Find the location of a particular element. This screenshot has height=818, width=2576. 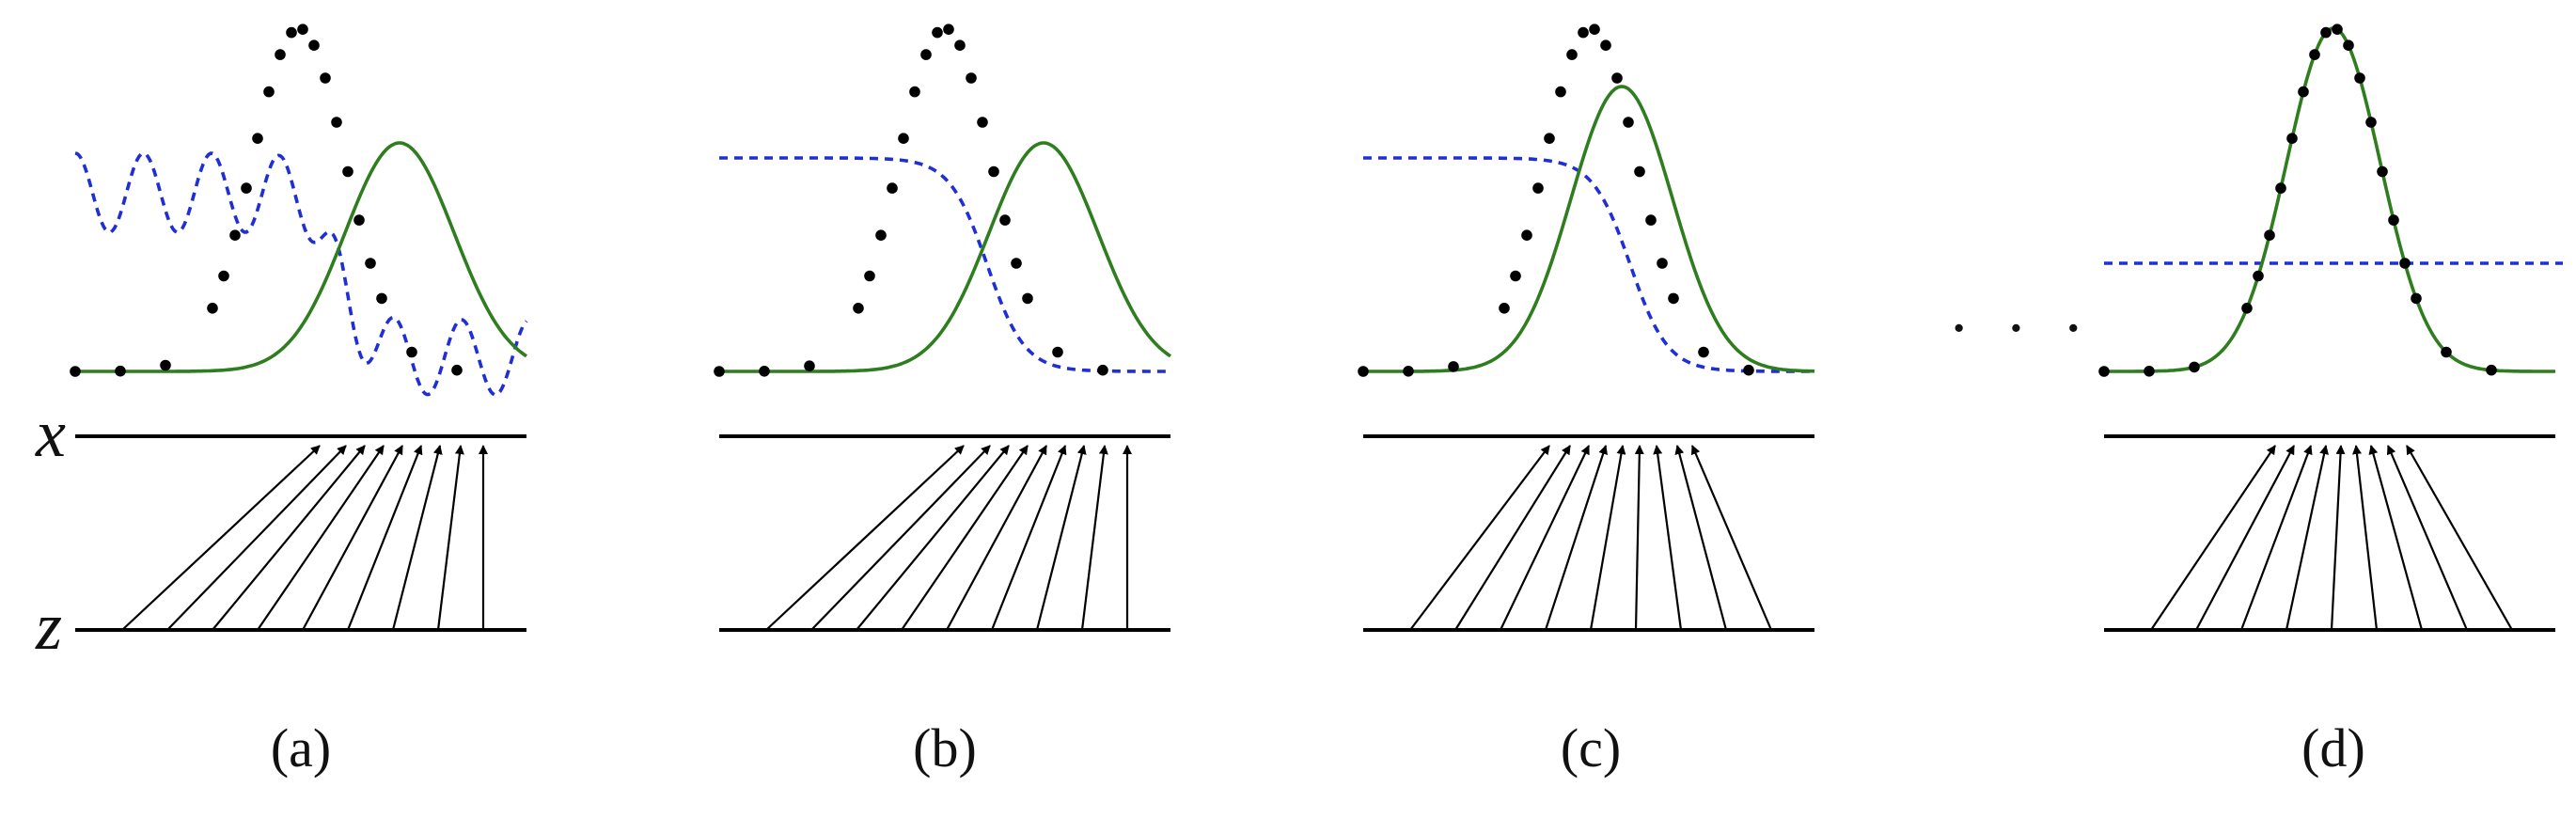

panel-d-caption: (d) is located at coordinates (2333, 748).